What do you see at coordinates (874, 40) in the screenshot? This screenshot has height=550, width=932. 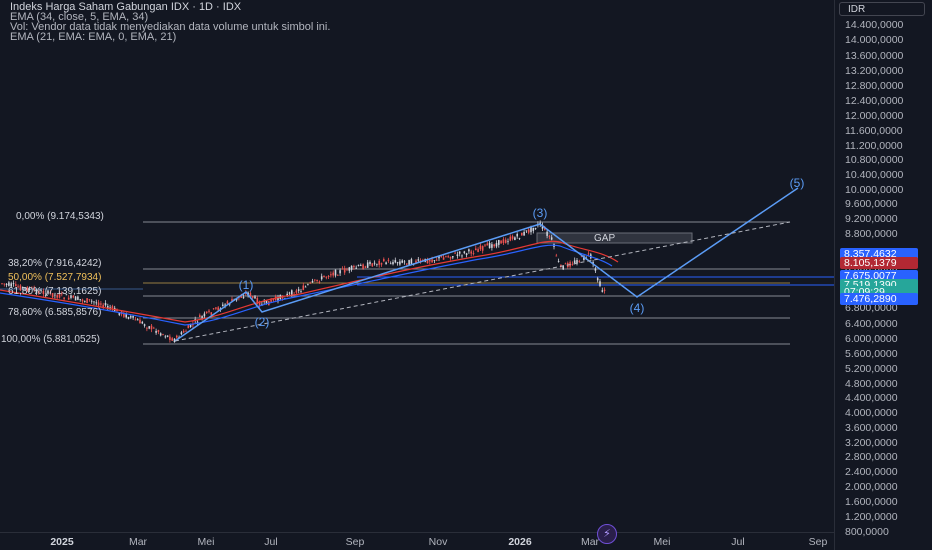 I see `price-tick: 14.000,0000` at bounding box center [874, 40].